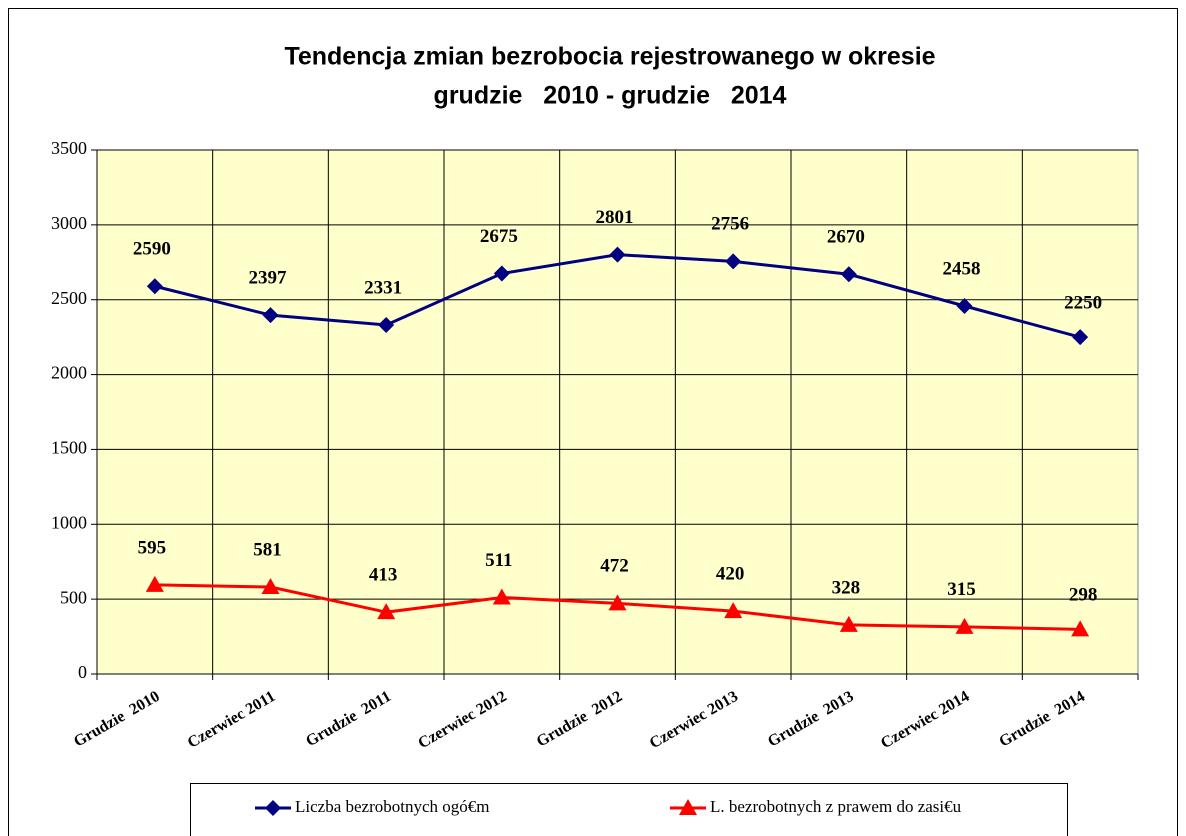 The image size is (1186, 836). What do you see at coordinates (498, 560) in the screenshot?
I see `data-label: 511` at bounding box center [498, 560].